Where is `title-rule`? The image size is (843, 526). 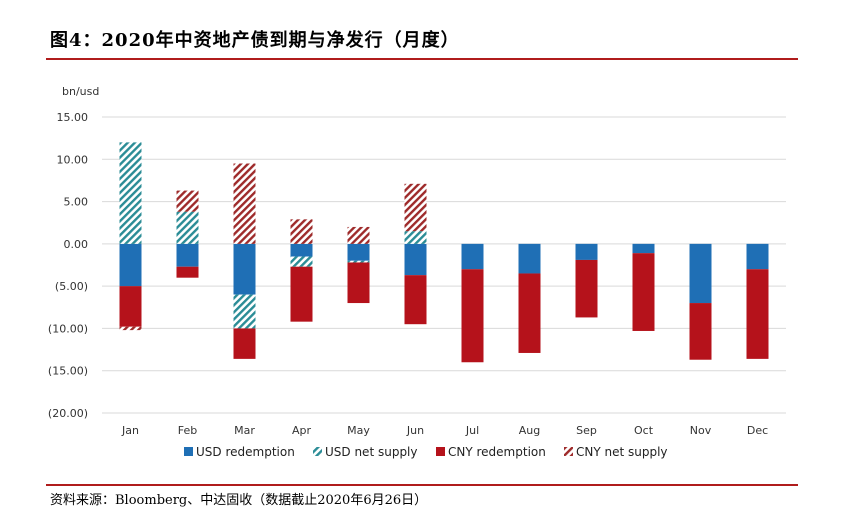
title-rule is located at coordinates (422, 59).